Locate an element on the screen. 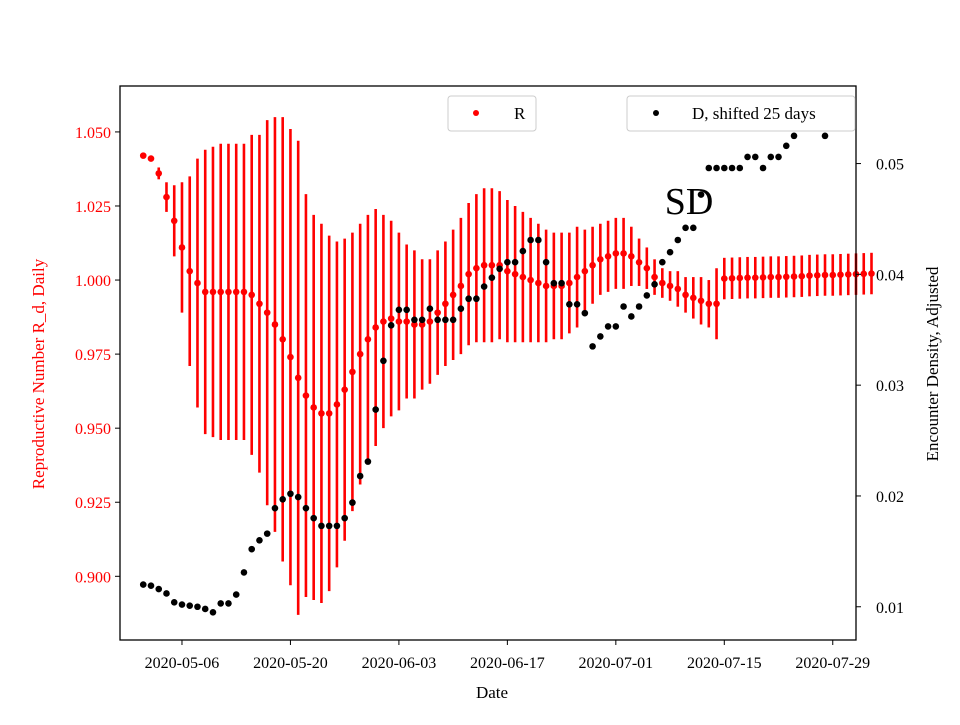 This screenshot has width=960, height=725. y-left-tick-label: 1.000 is located at coordinates (93, 281).